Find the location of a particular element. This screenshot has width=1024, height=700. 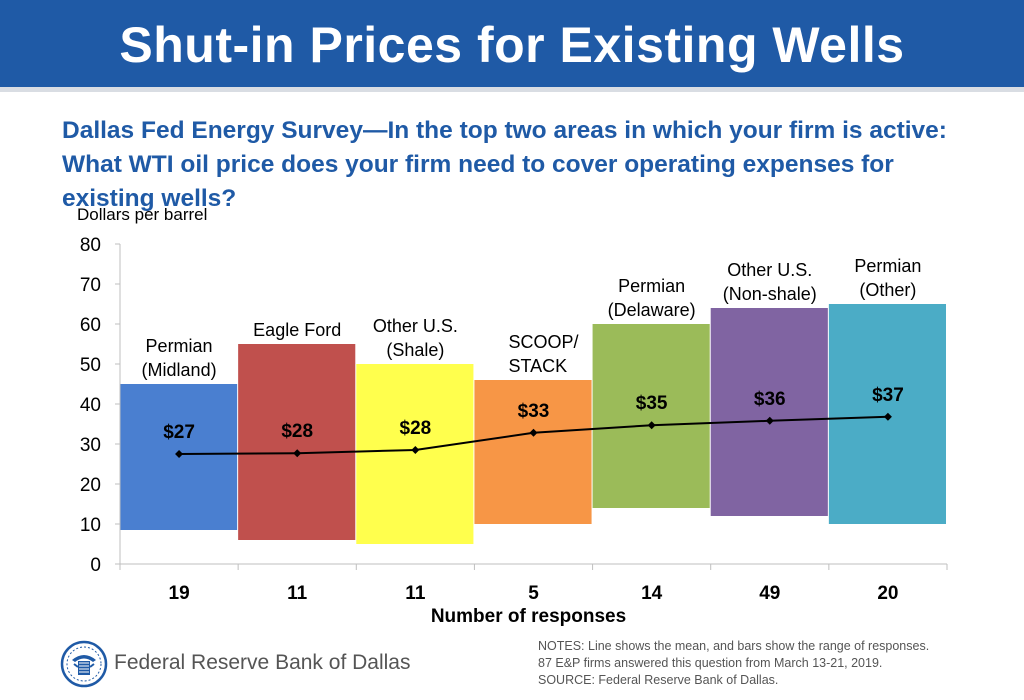

y-tick-label: 60 is located at coordinates (90, 325).